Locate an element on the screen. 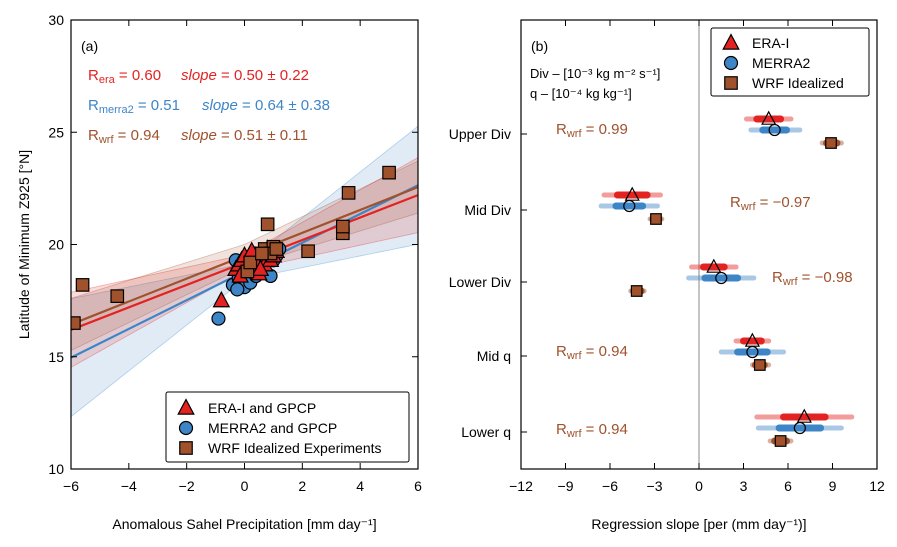 The width and height of the screenshot is (897, 547). annotation-2-value: = −0.98 is located at coordinates (825, 277).